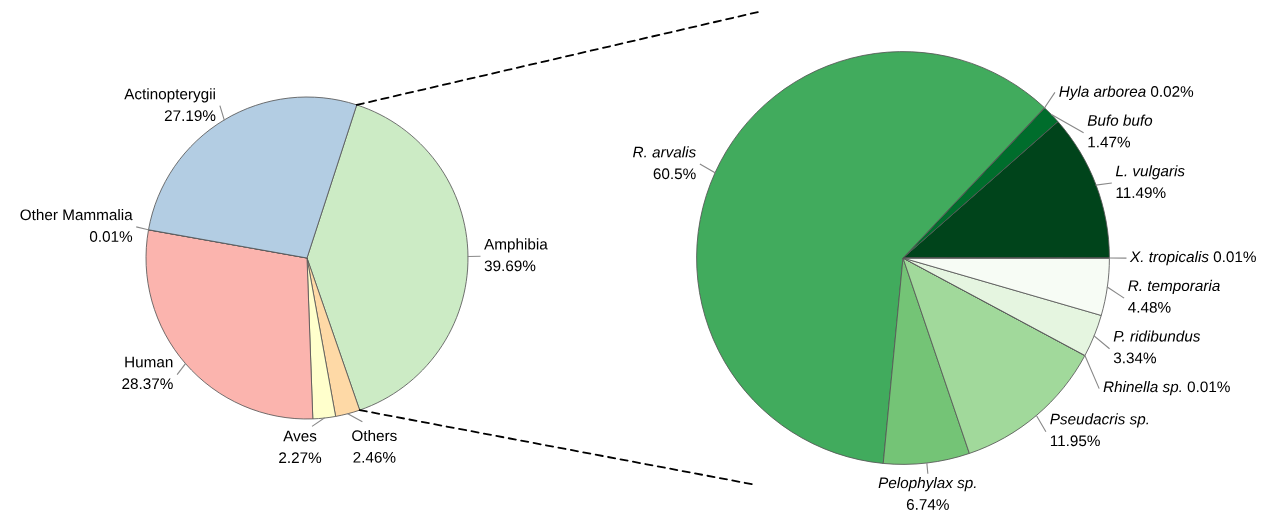  What do you see at coordinates (1109, 142) in the screenshot?
I see `data-label: 1.47%` at bounding box center [1109, 142].